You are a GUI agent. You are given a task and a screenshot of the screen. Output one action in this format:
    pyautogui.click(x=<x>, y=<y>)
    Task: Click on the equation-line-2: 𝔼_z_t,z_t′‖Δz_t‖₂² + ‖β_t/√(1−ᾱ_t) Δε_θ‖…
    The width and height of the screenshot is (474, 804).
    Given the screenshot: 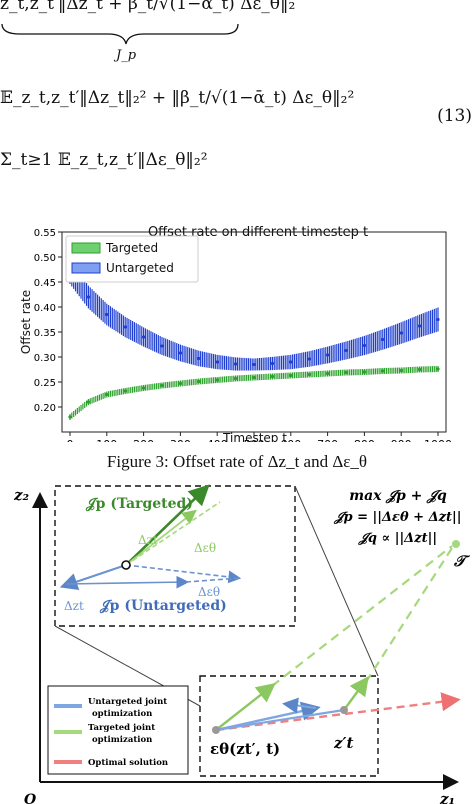 What is the action you would take?
    pyautogui.click(x=177, y=98)
    